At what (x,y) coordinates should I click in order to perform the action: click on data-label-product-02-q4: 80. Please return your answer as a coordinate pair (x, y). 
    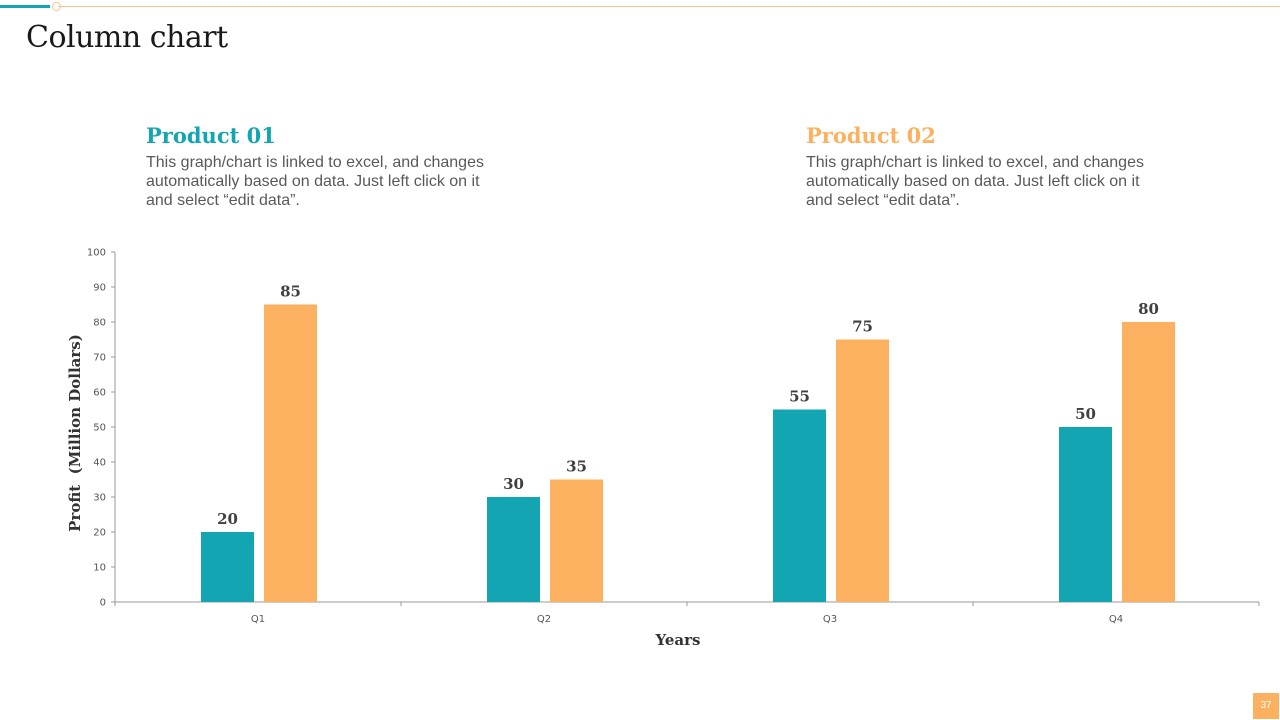
    Looking at the image, I should click on (1148, 309).